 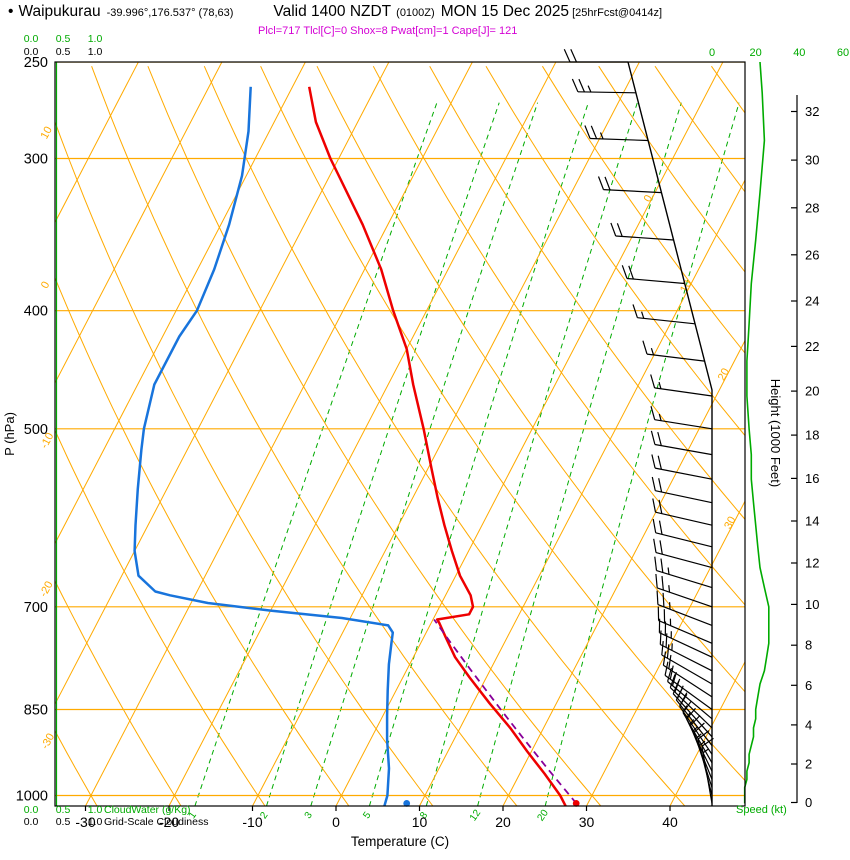 I want to click on height-tick-label: 8, so click(x=808, y=645).